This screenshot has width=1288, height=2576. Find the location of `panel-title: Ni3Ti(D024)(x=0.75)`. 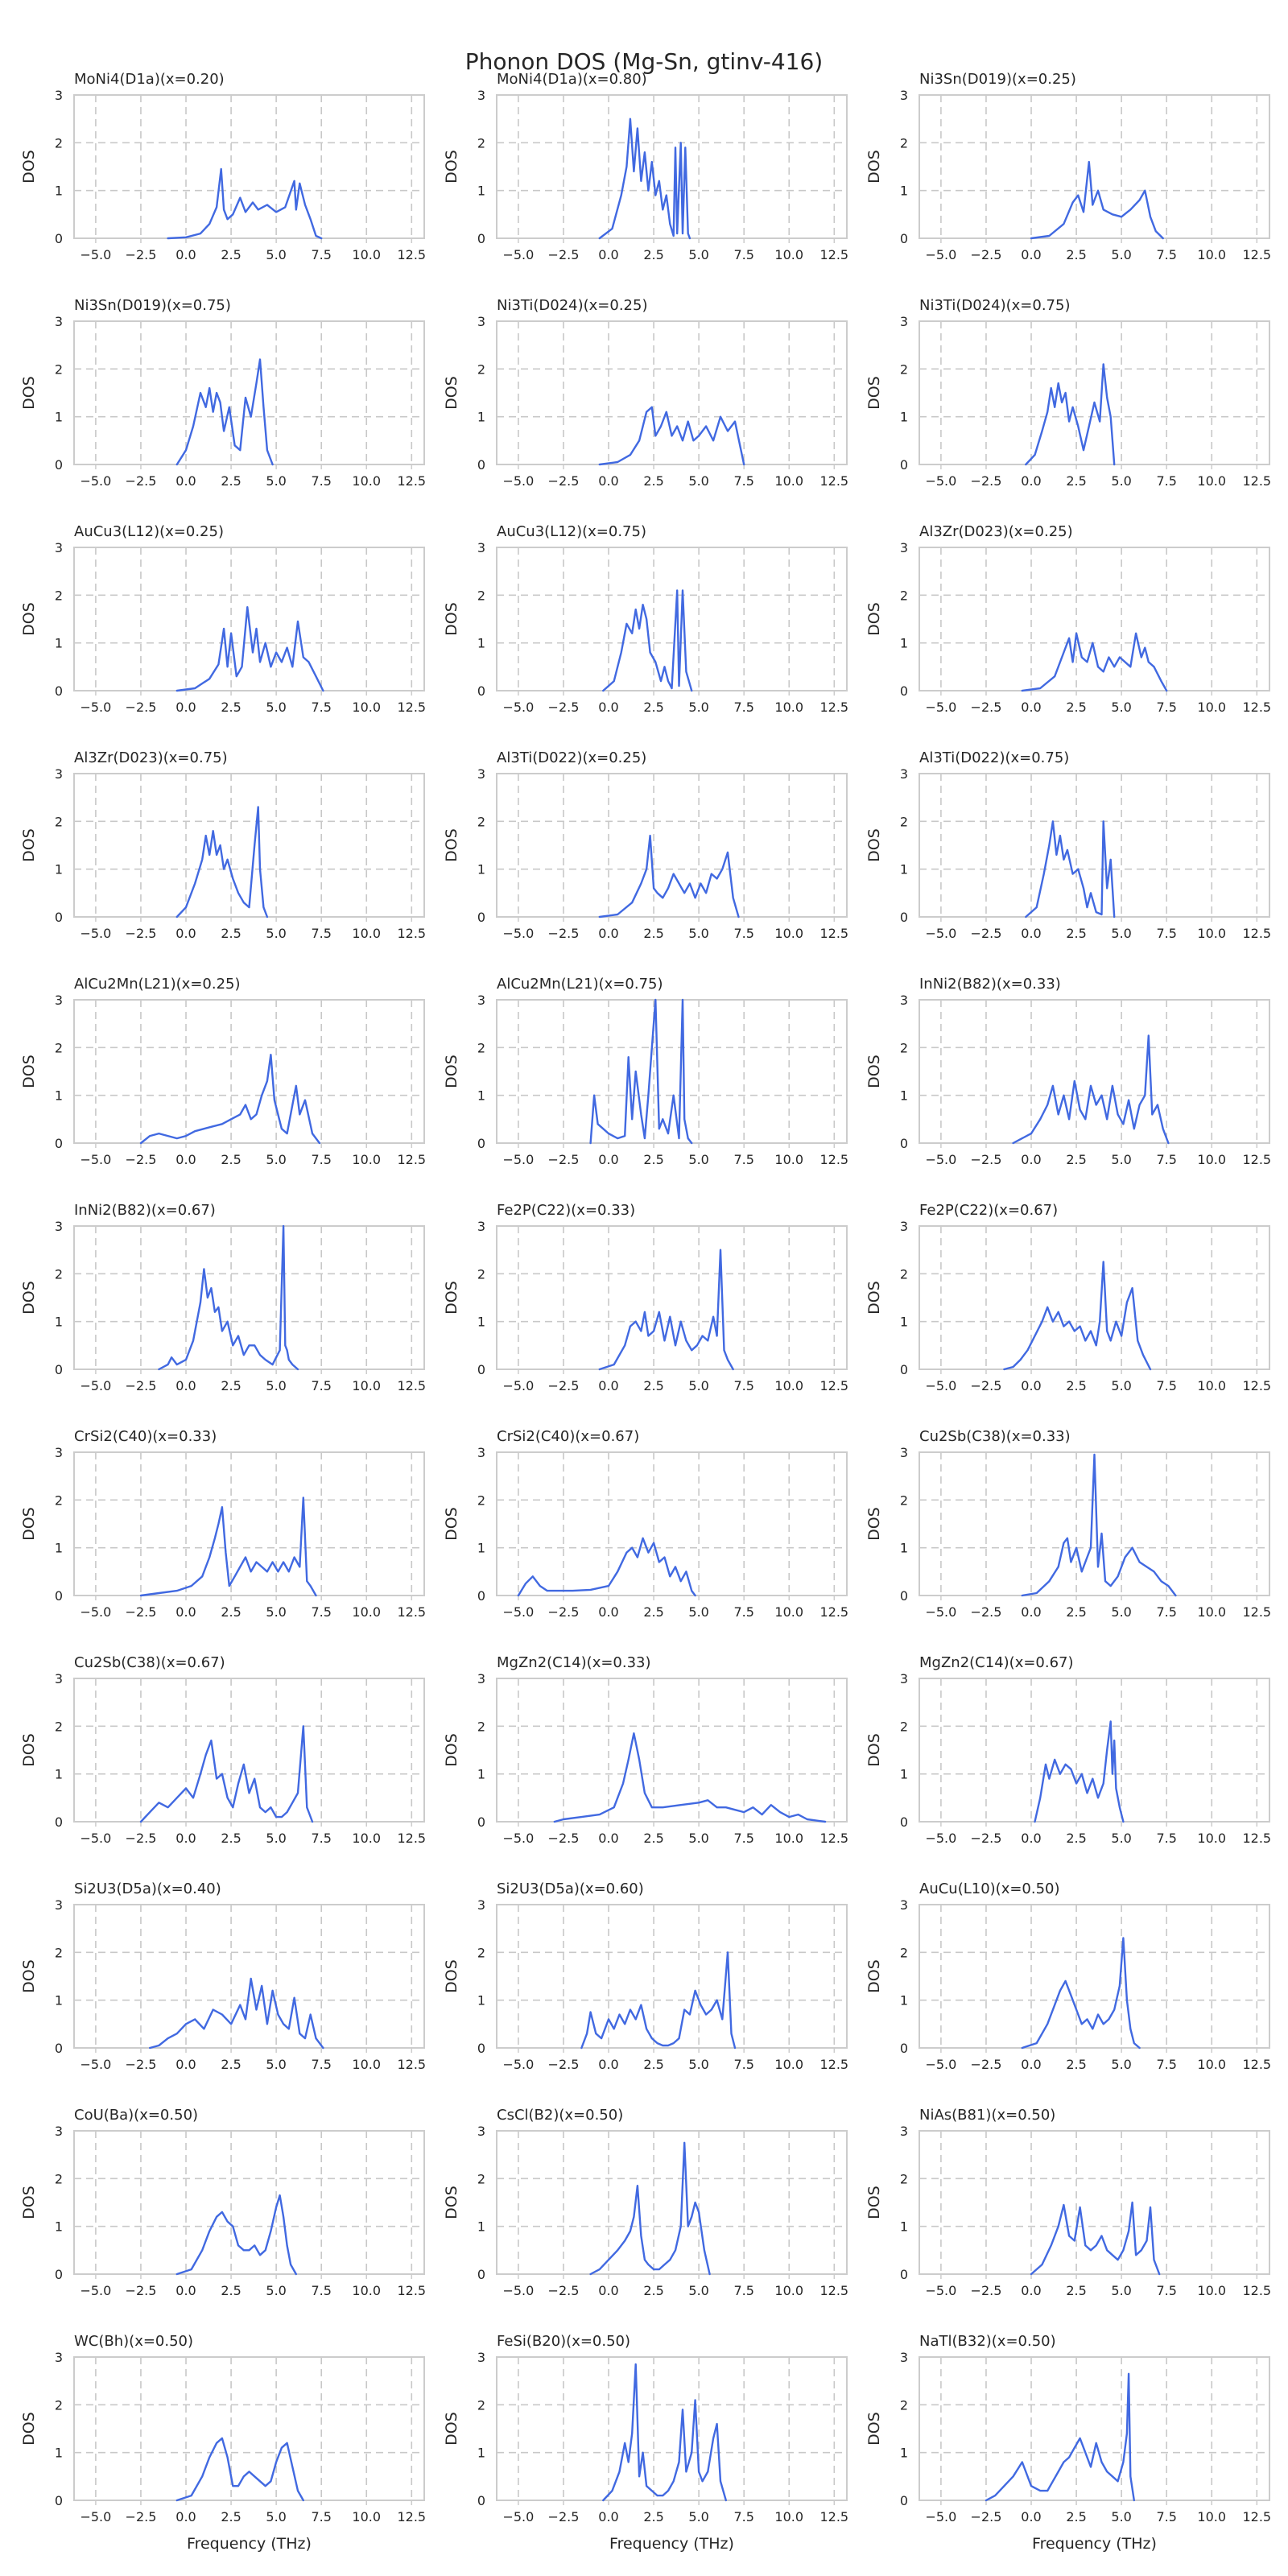

panel-title: Ni3Ti(D024)(x=0.75) is located at coordinates (994, 305).